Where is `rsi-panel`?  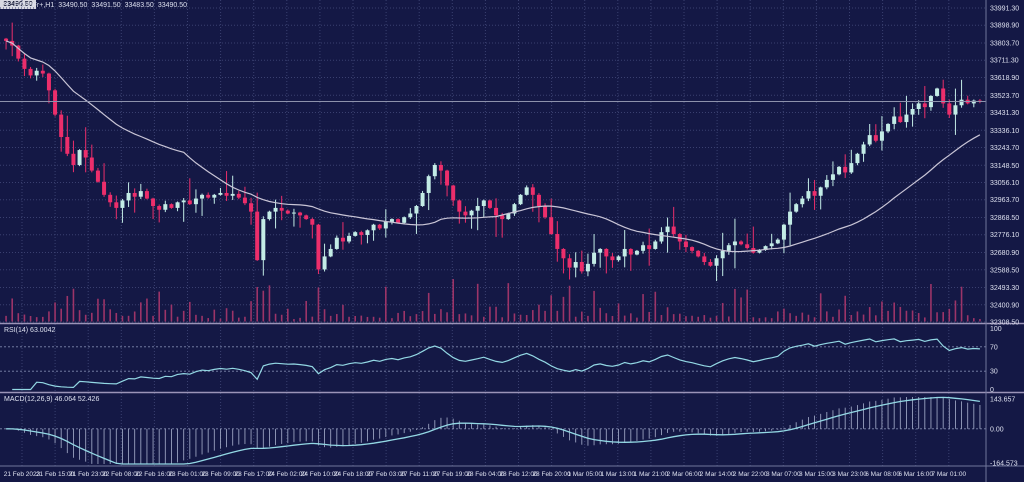
rsi-panel is located at coordinates (493, 364).